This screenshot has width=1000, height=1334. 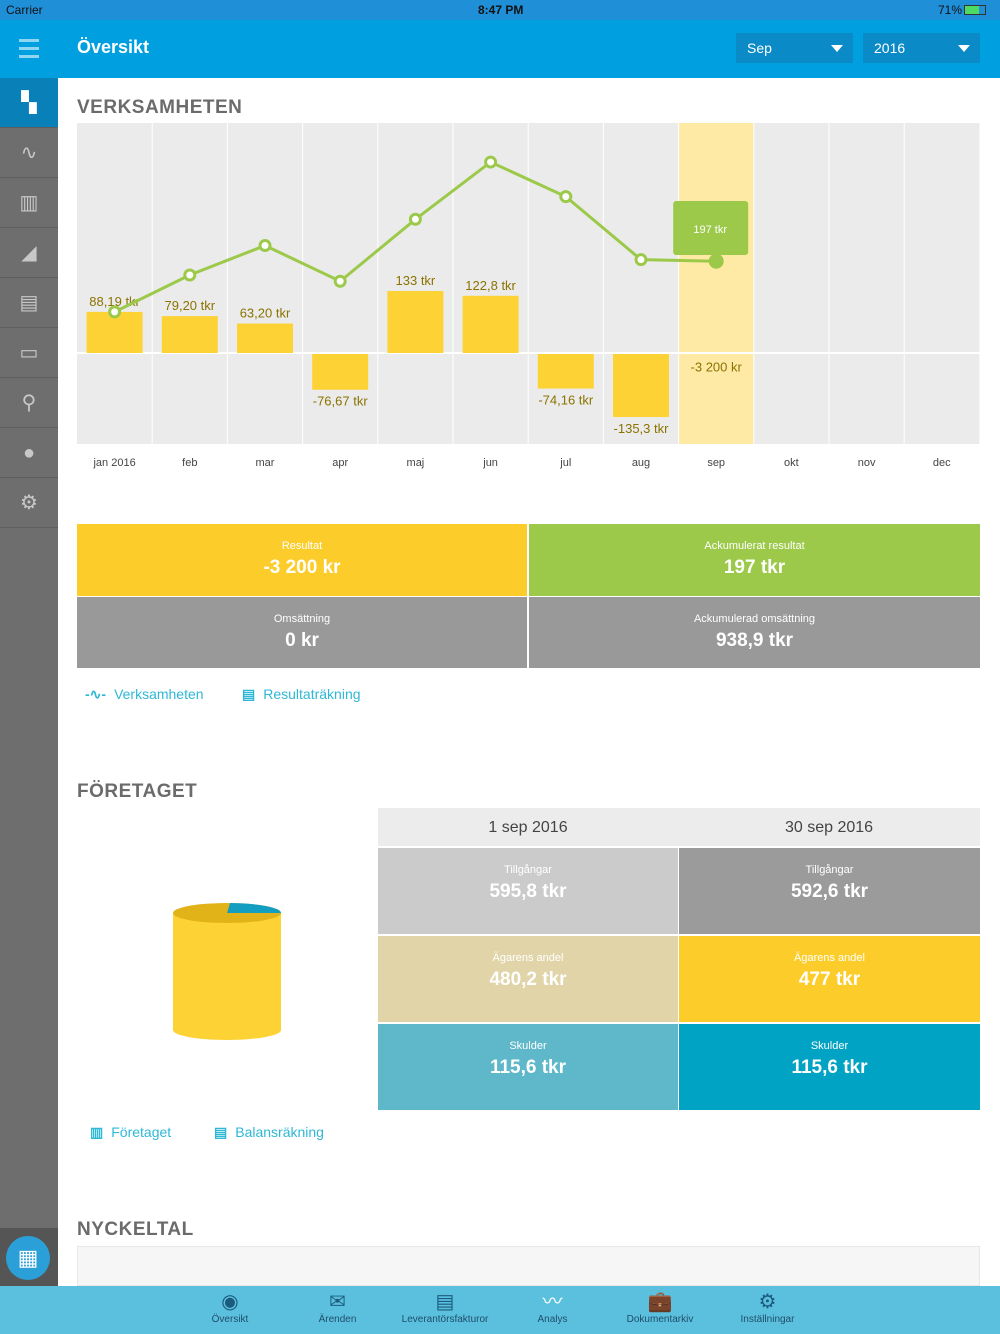 I want to click on tile-label: Ackumulerat resultat, so click(x=754, y=546).